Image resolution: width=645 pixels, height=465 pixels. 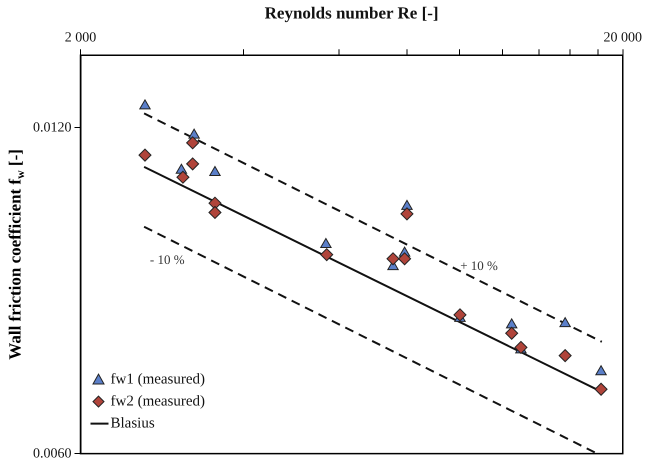 What do you see at coordinates (52, 128) in the screenshot?
I see `y-tick-label: 0.0120` at bounding box center [52, 128].